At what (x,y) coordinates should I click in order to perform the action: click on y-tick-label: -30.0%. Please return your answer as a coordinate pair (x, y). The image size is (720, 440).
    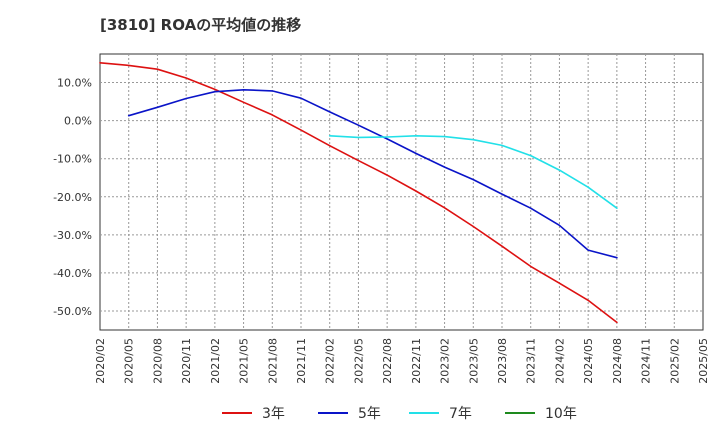
    Looking at the image, I should click on (72, 235).